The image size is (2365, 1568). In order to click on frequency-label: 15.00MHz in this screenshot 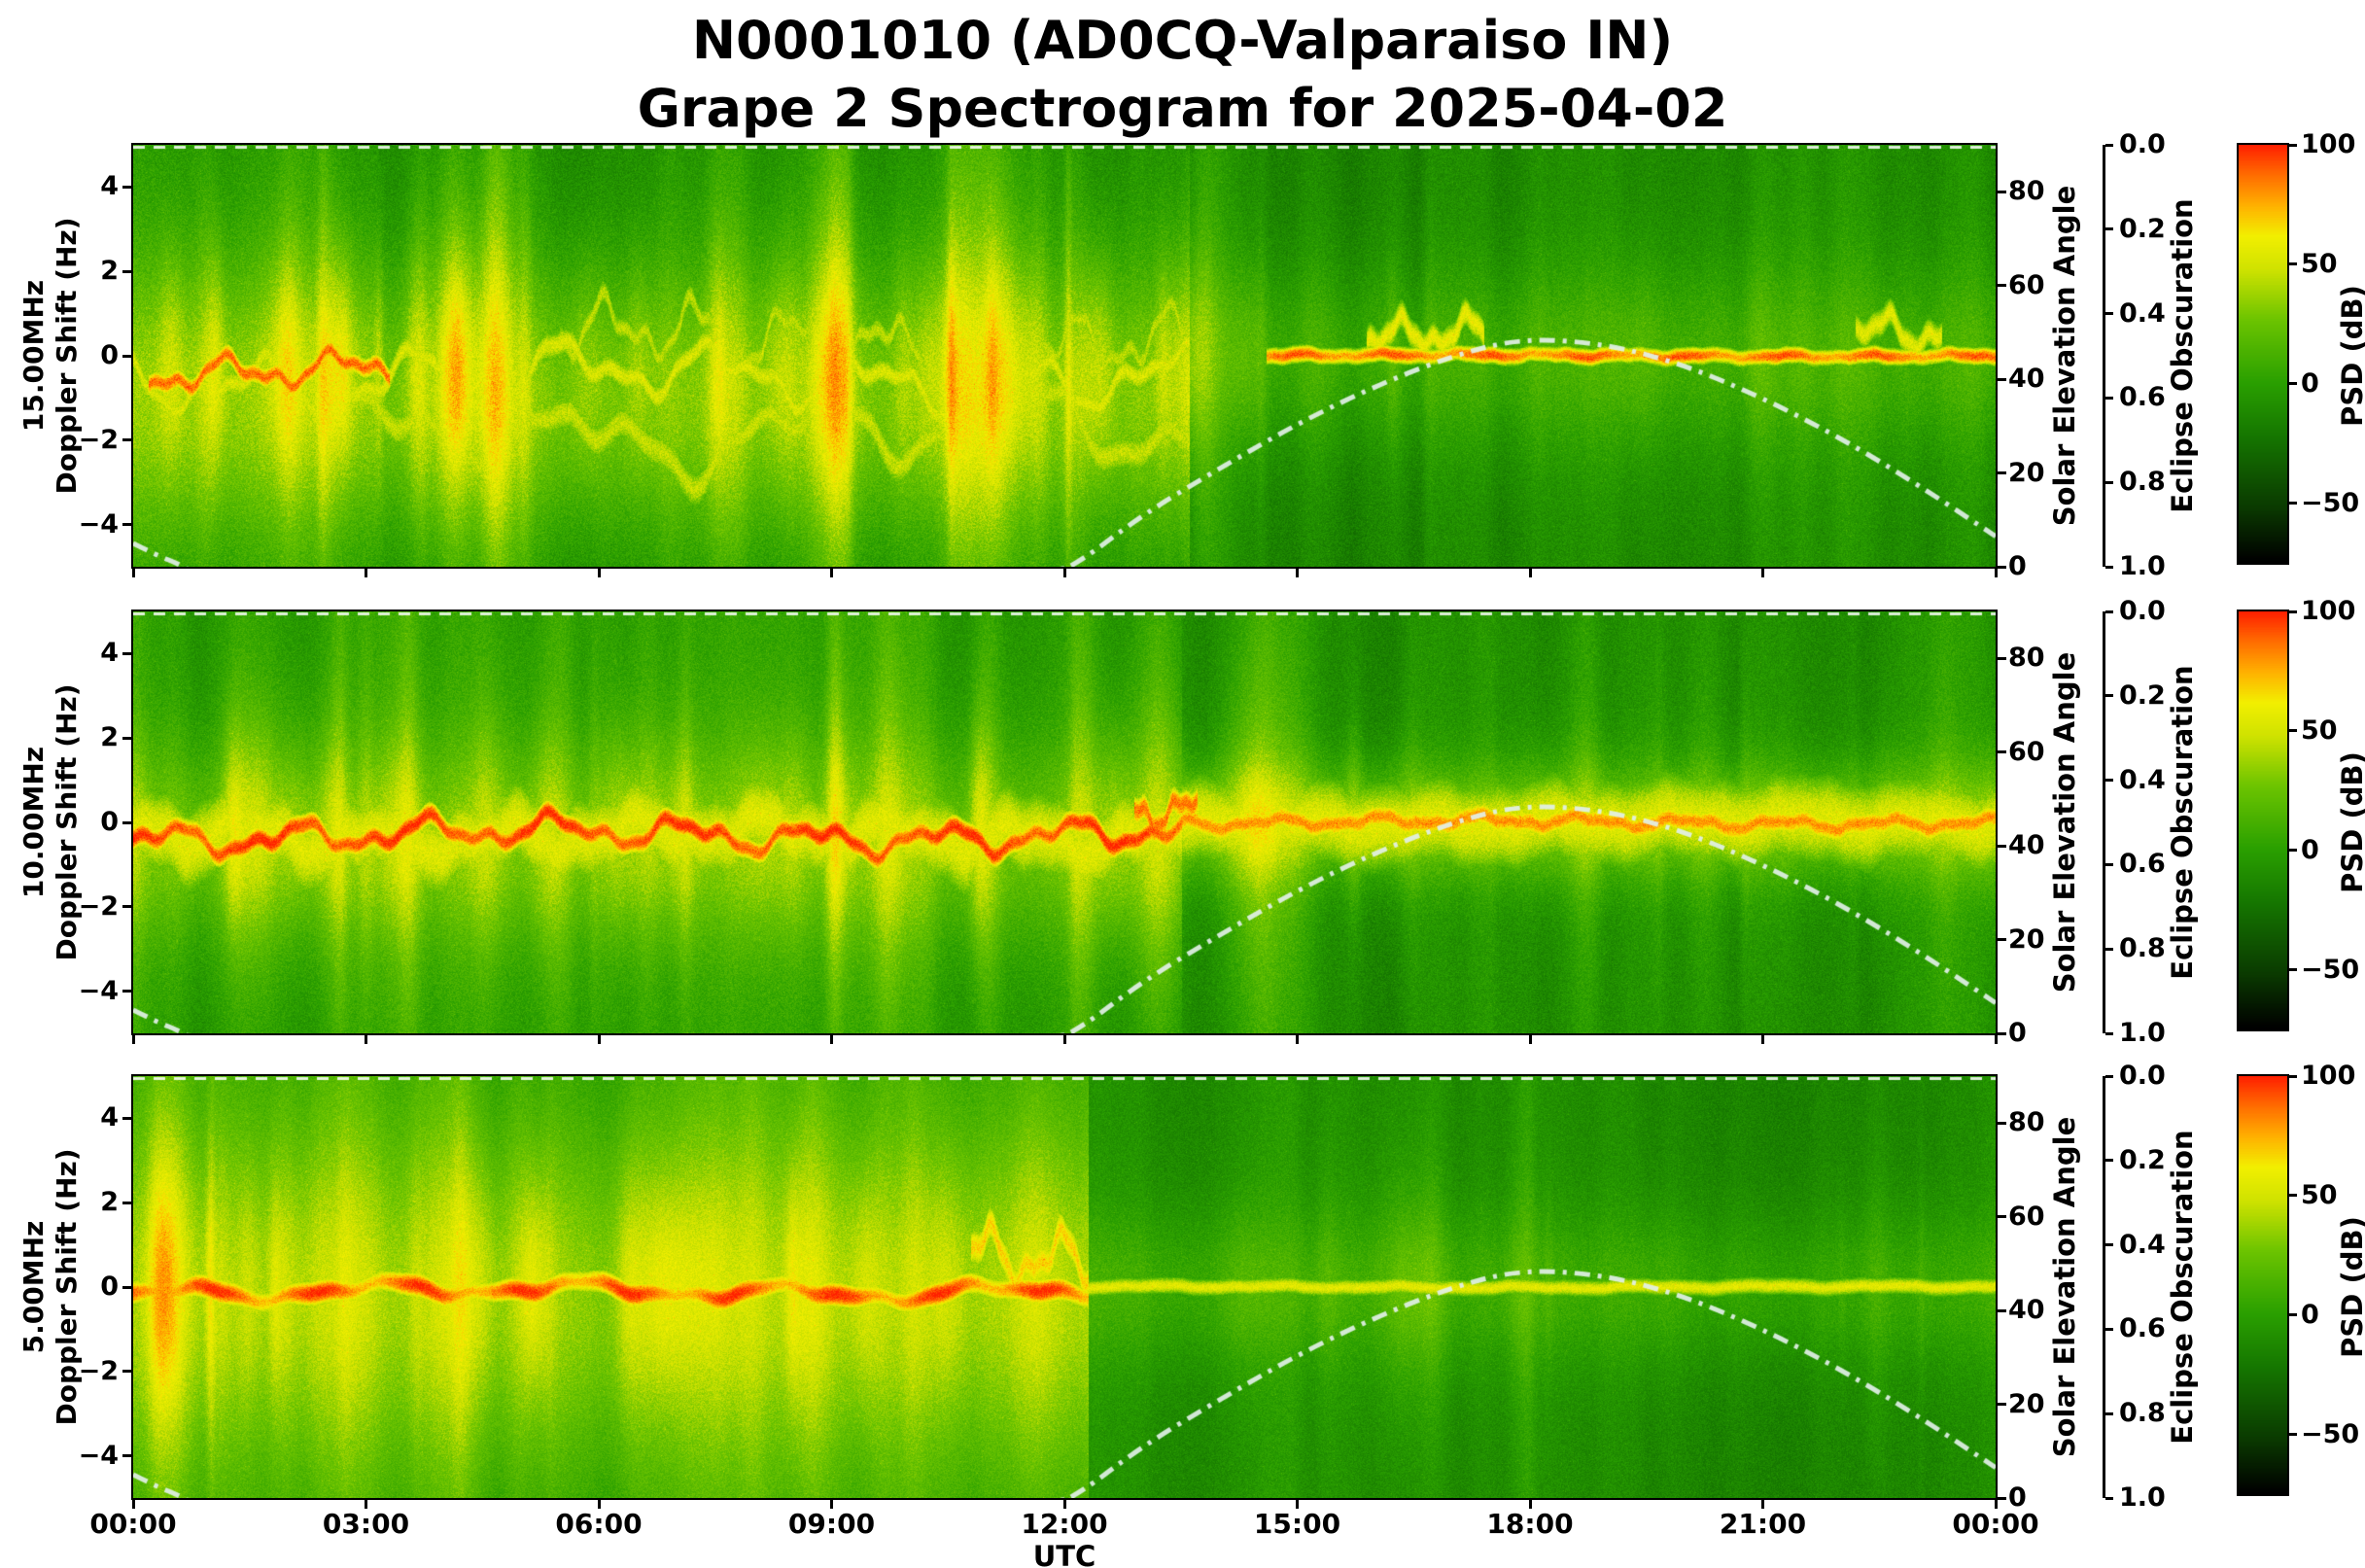, I will do `click(34, 356)`.